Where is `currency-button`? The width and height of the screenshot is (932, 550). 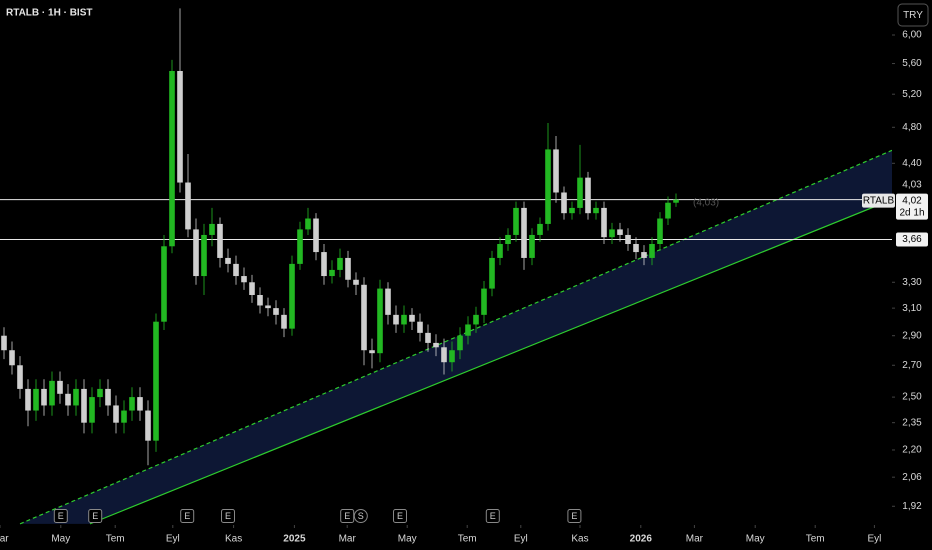 currency-button is located at coordinates (913, 15).